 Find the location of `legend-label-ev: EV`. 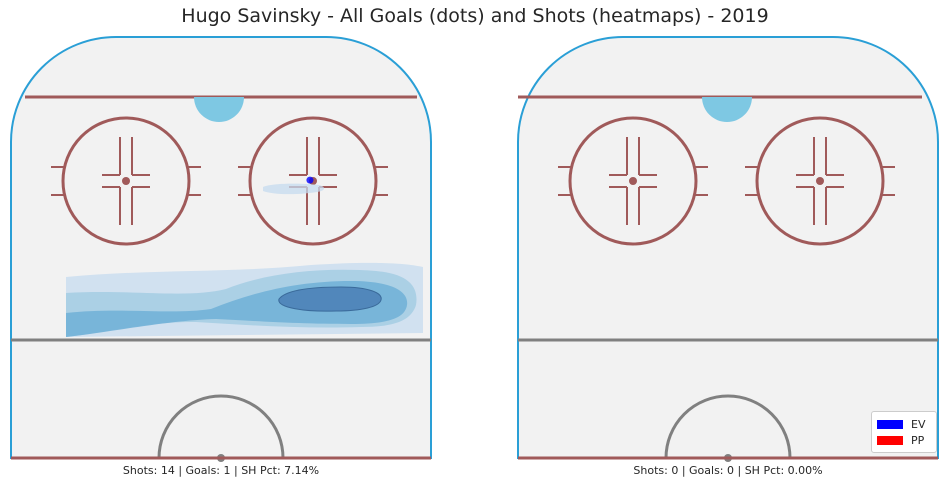

legend-label-ev: EV is located at coordinates (918, 424).